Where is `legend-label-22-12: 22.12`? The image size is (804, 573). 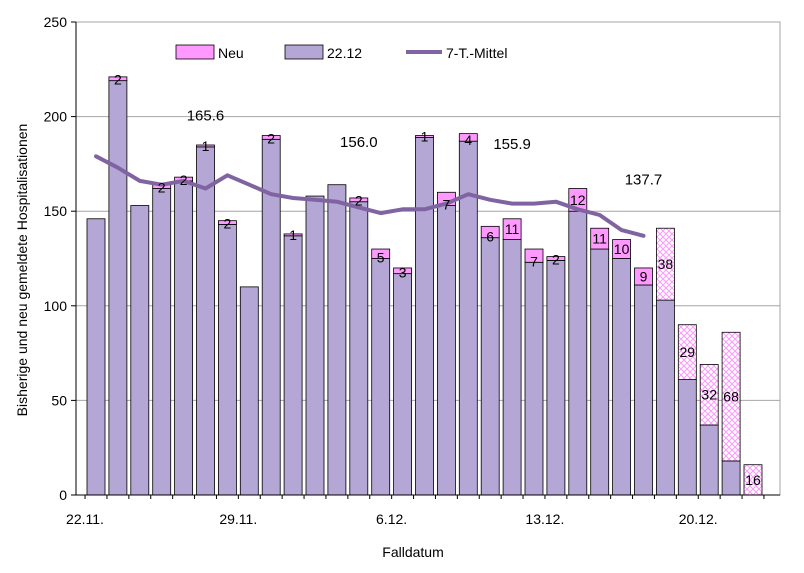
legend-label-22-12: 22.12 is located at coordinates (344, 53).